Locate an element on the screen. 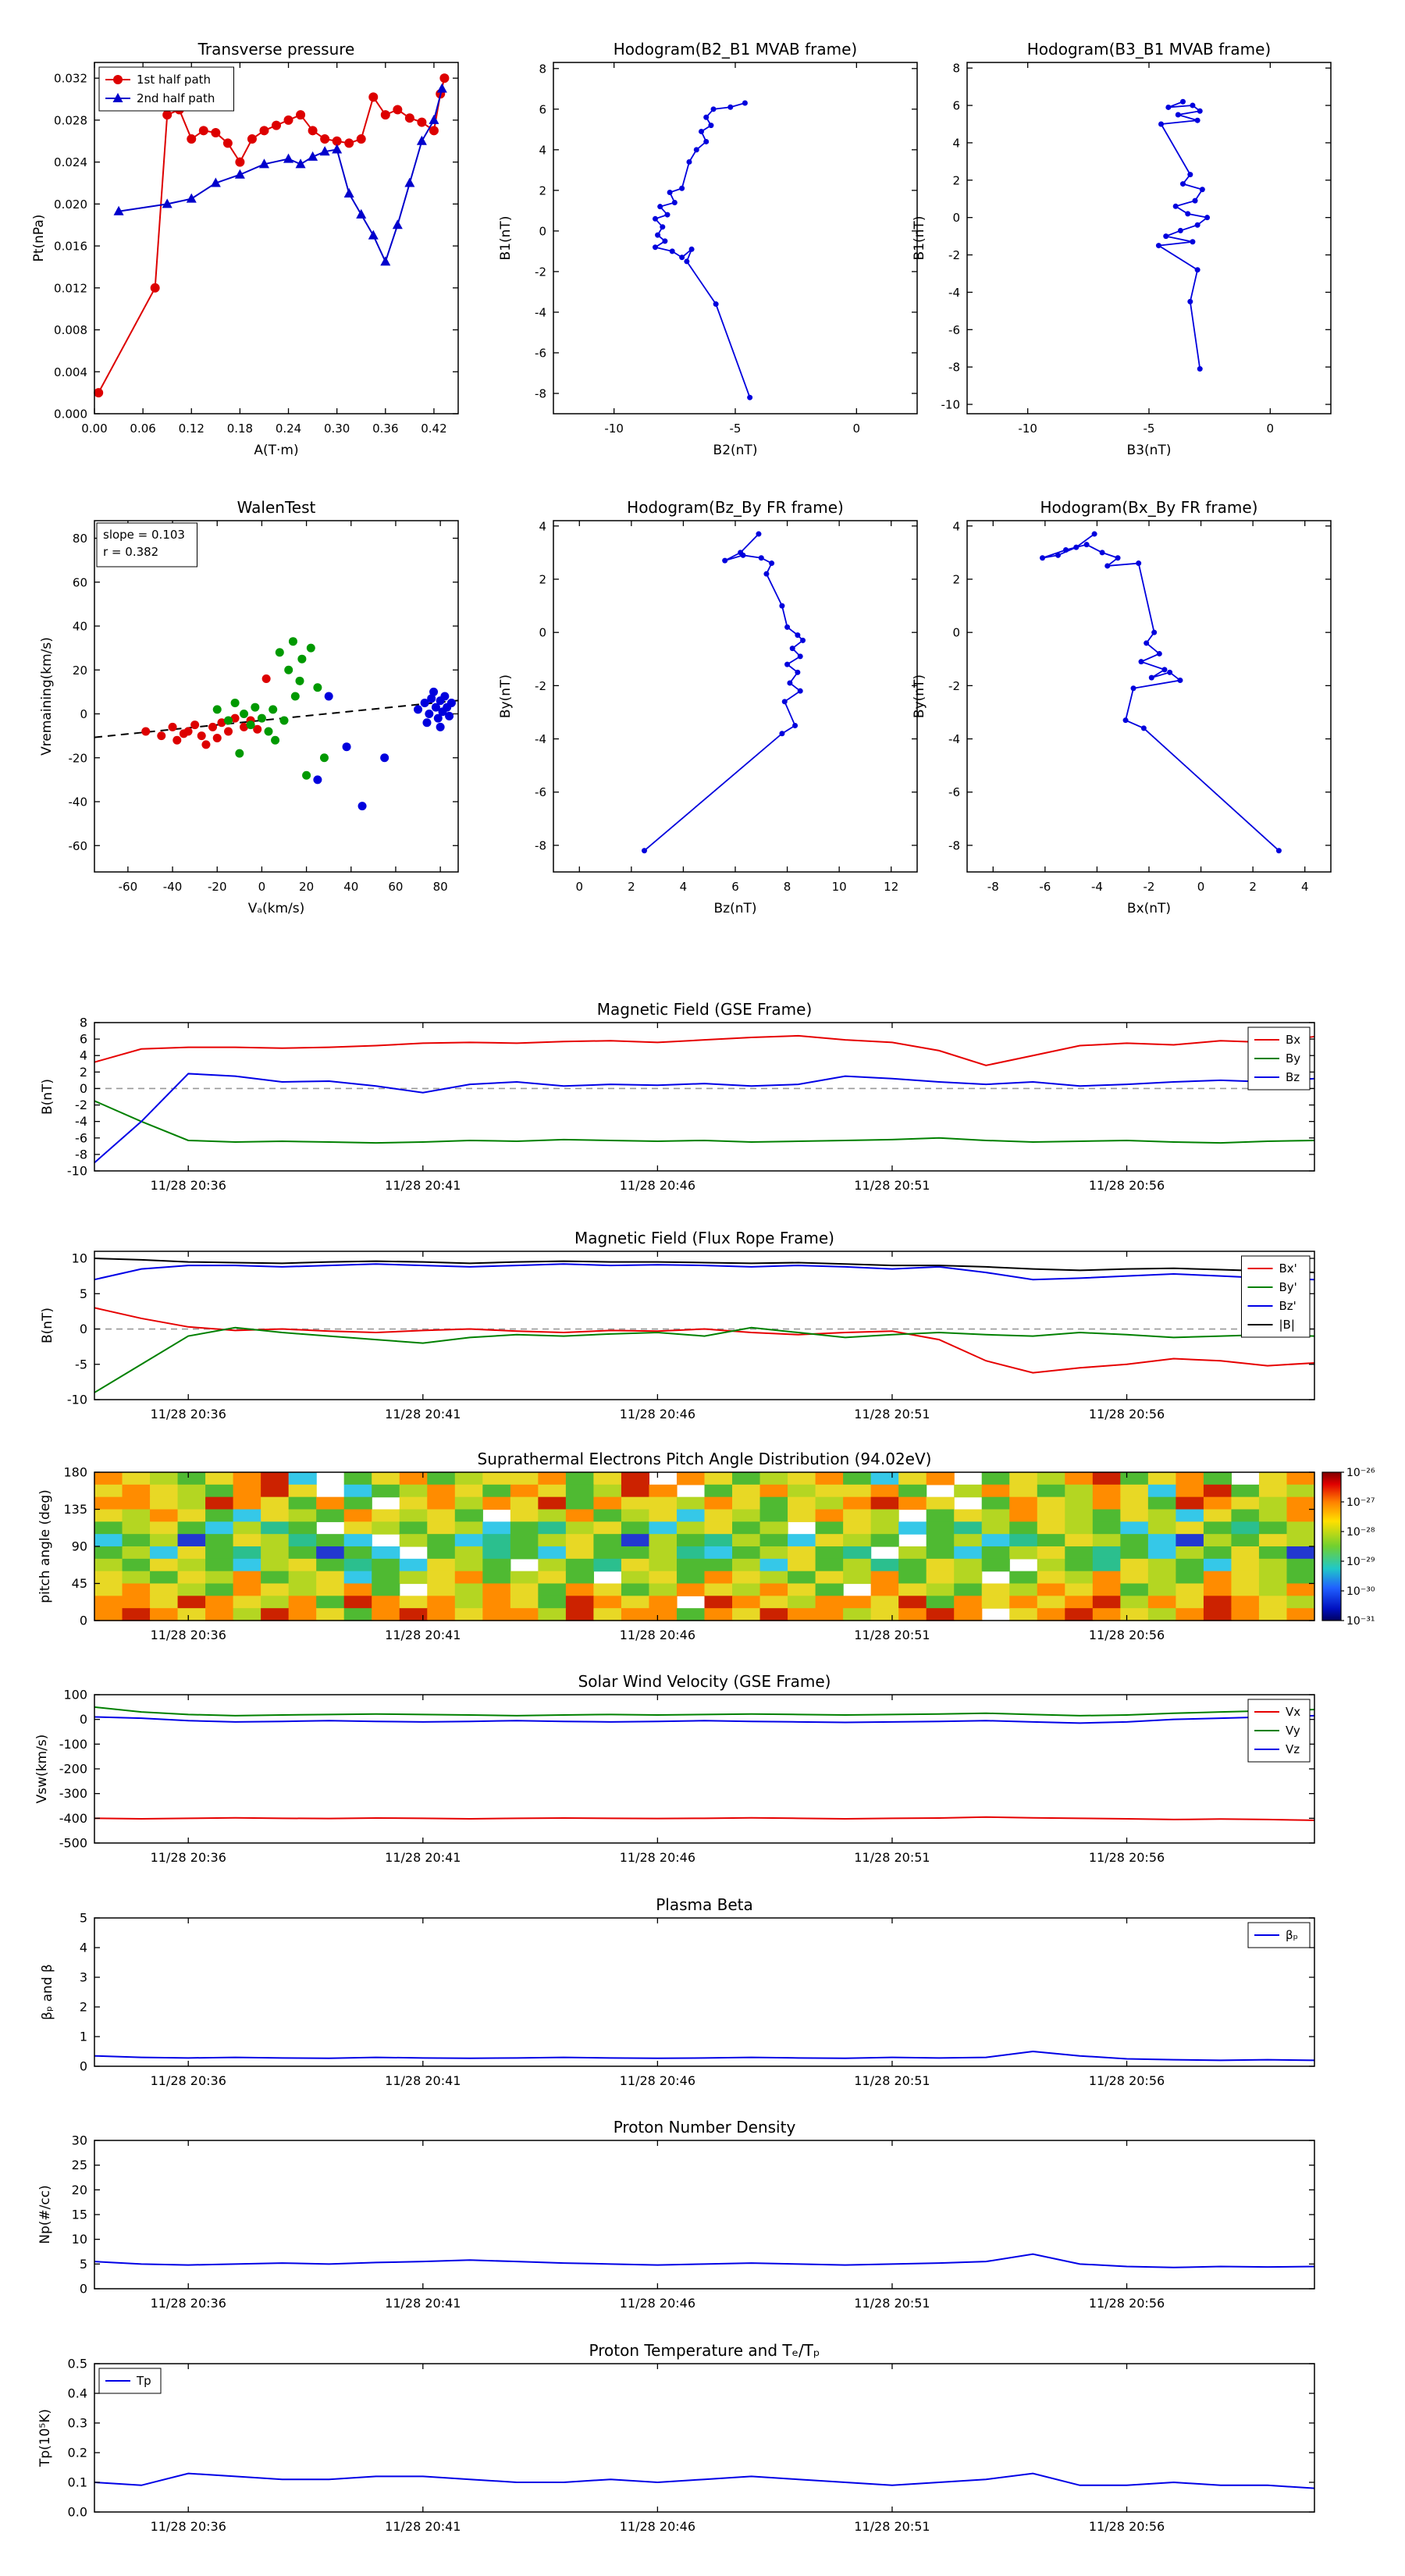 The width and height of the screenshot is (1405, 2576). svg-text: Plasma Beta is located at coordinates (705, 1904).